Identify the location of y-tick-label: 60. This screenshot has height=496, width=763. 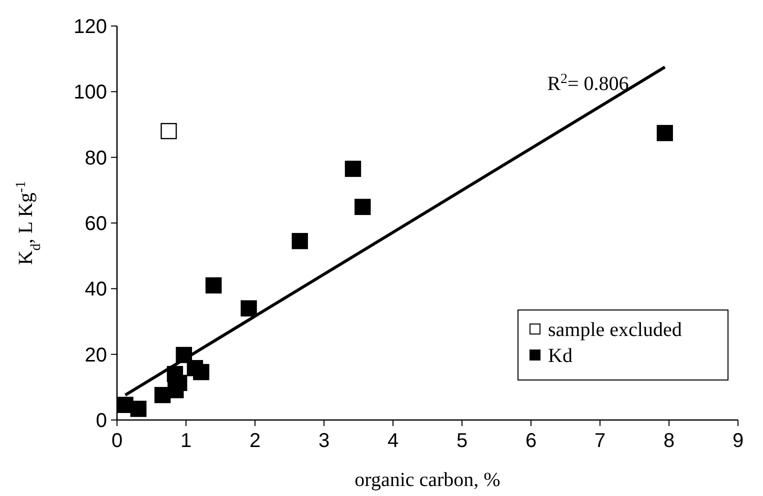
(95, 224).